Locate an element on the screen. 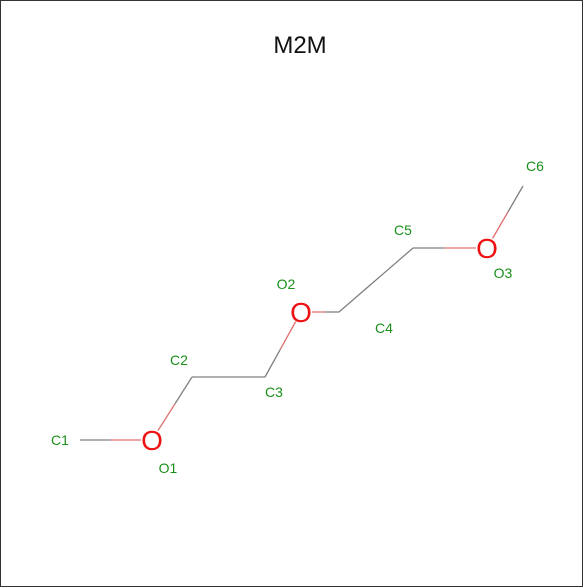  bond-o3-c6 is located at coordinates (507, 212).